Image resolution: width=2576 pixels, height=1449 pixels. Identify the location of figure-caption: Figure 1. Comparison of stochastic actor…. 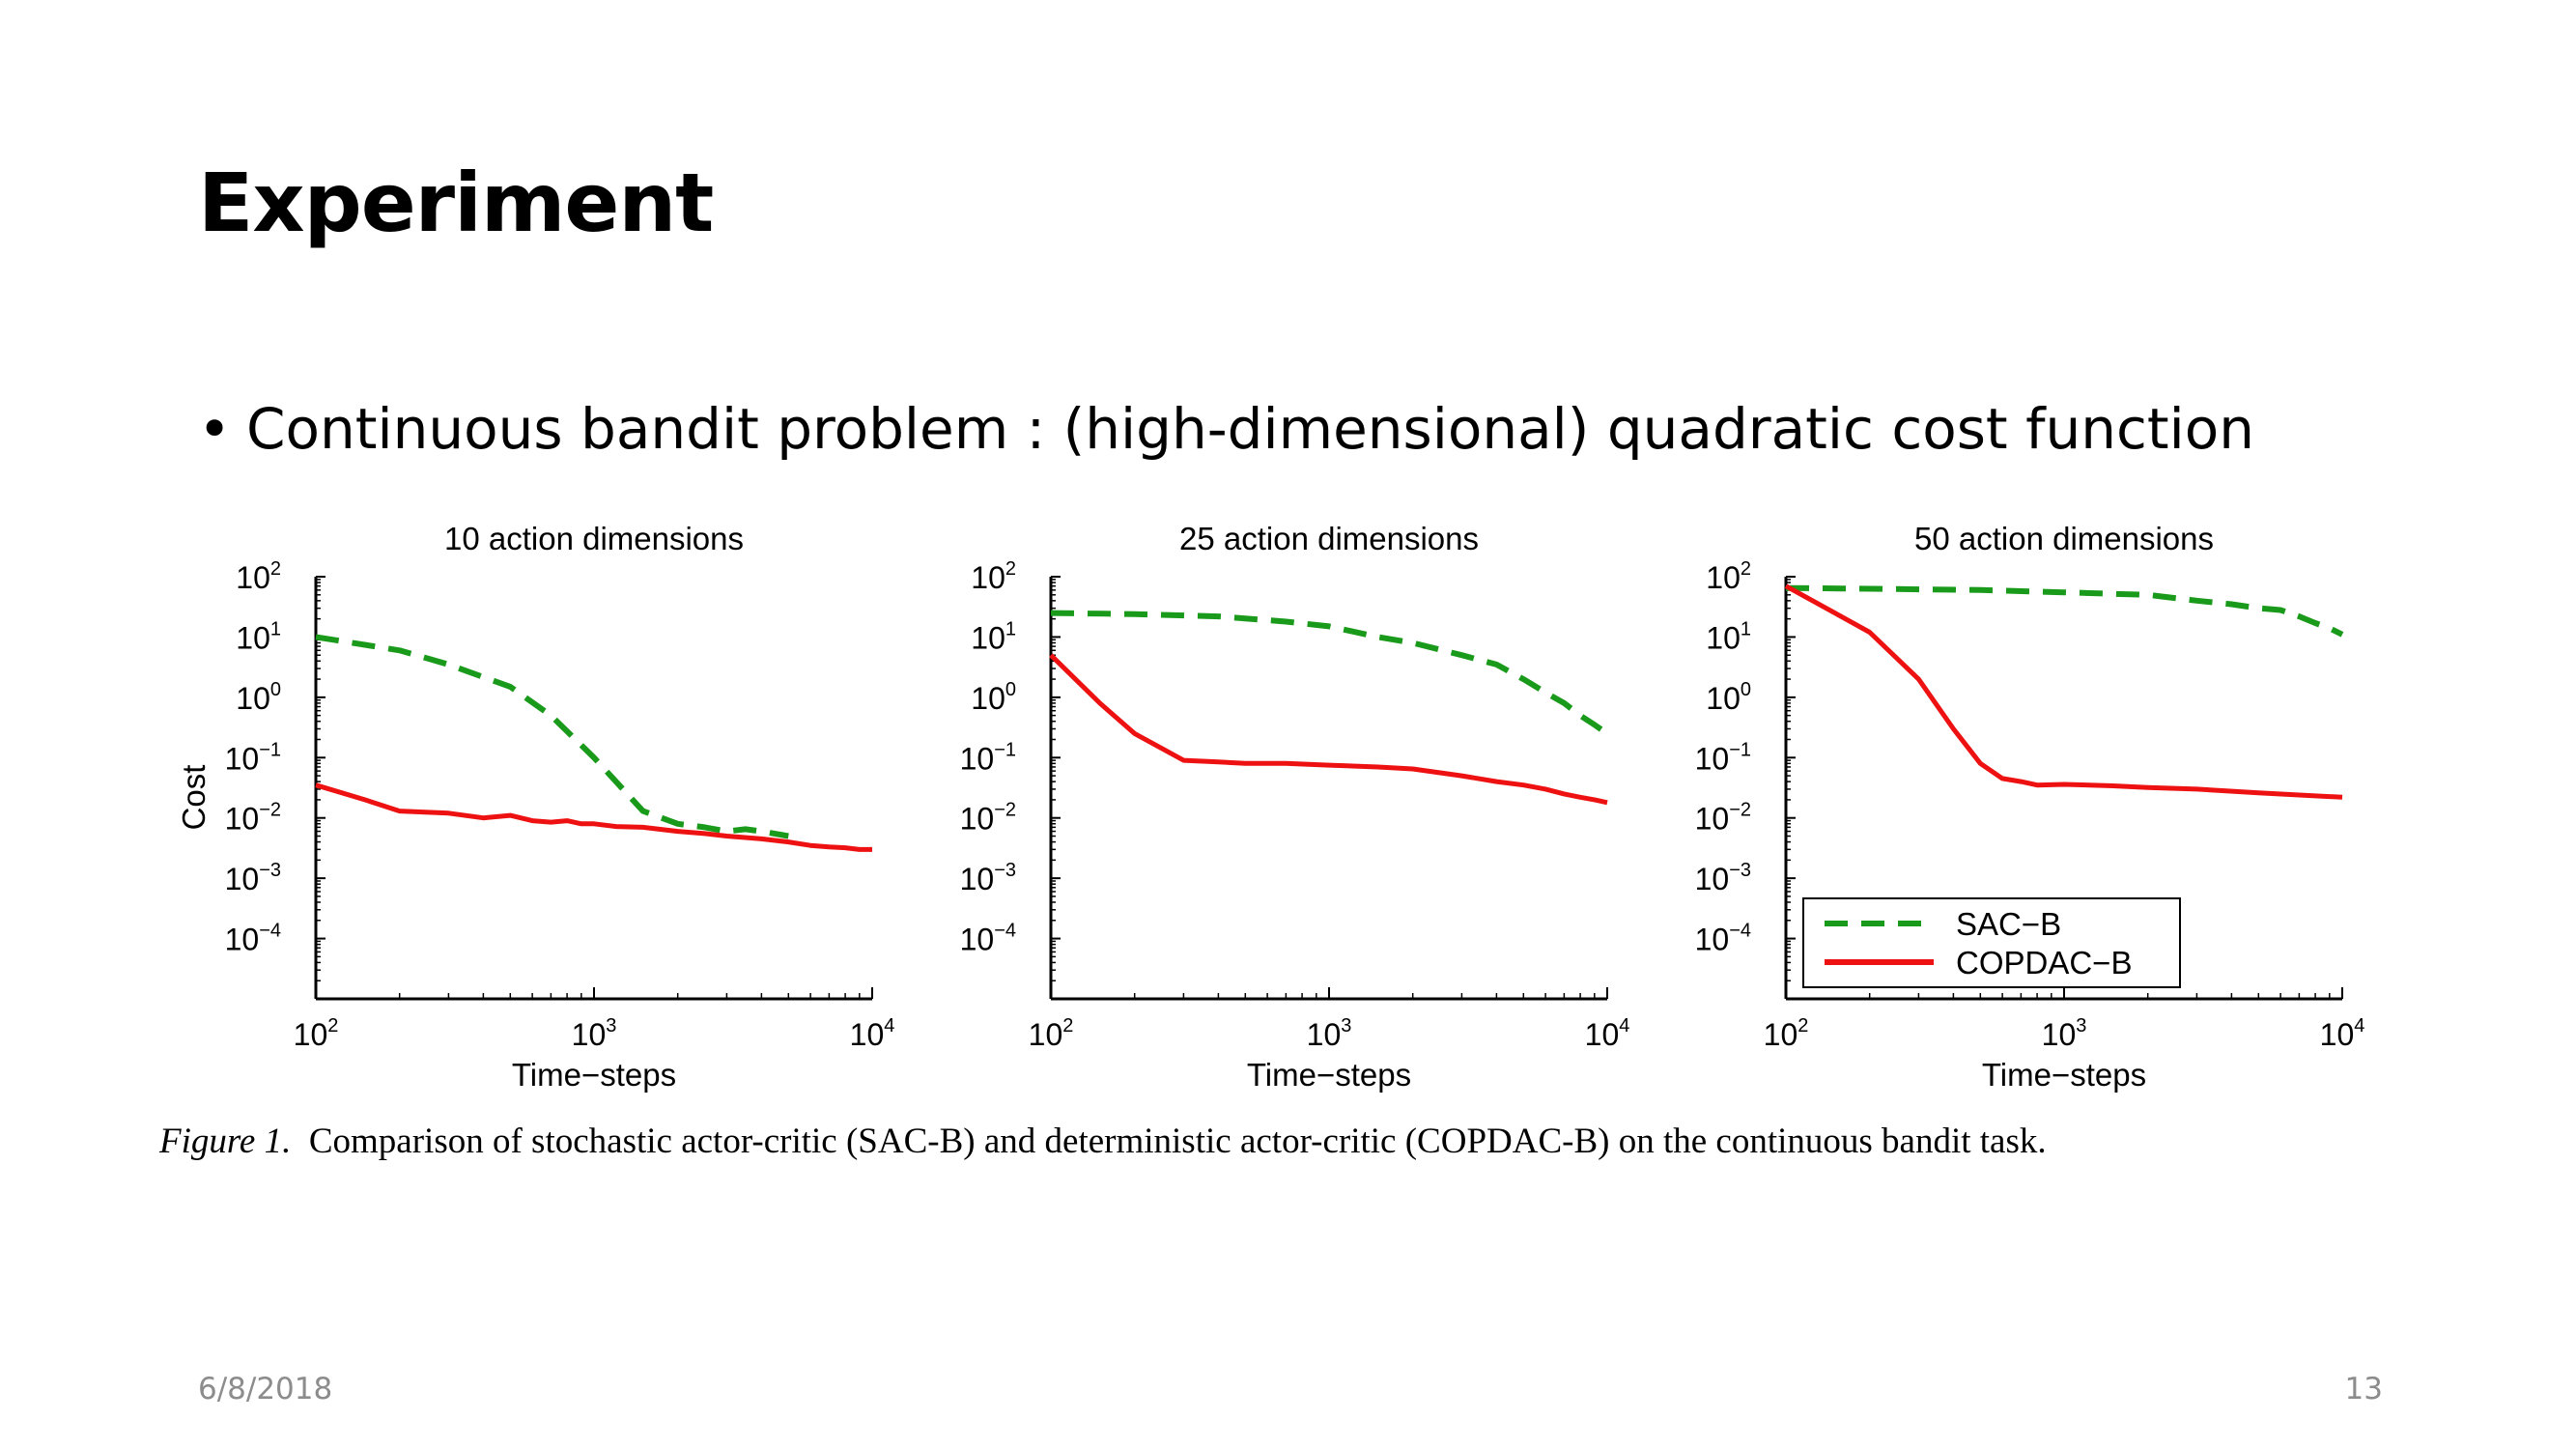
(1103, 1141).